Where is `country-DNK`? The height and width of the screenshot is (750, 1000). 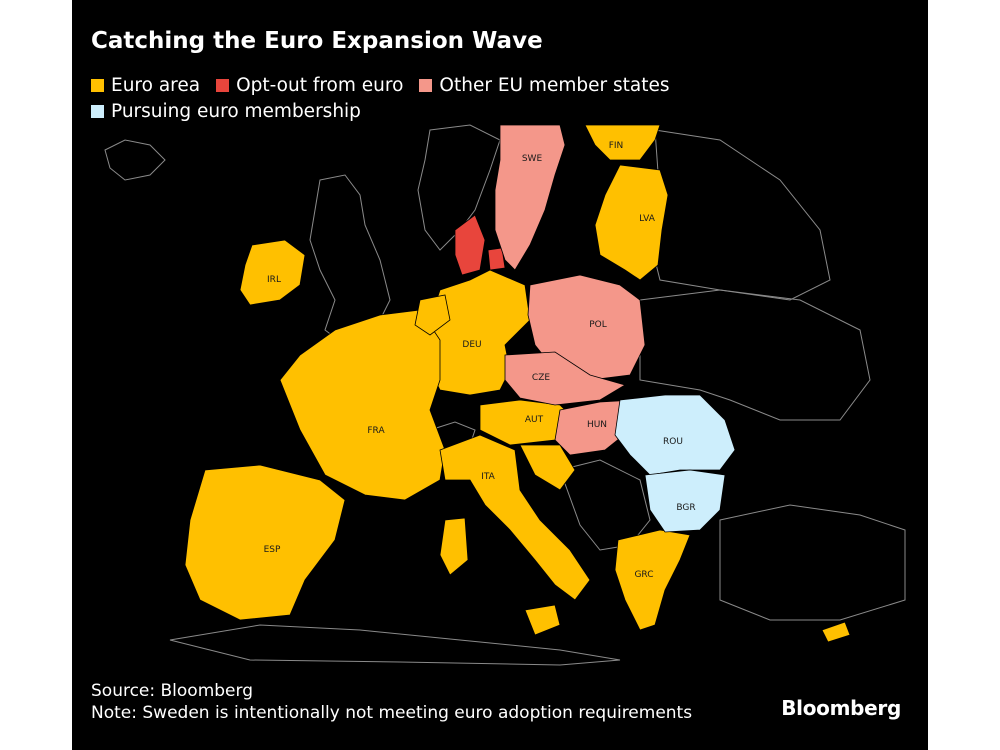
country-DNK is located at coordinates (470, 245).